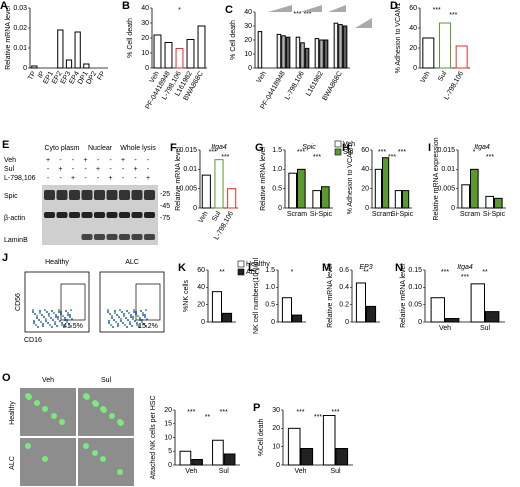  What do you see at coordinates (126, 6) in the screenshot?
I see `panel-letter: B` at bounding box center [126, 6].